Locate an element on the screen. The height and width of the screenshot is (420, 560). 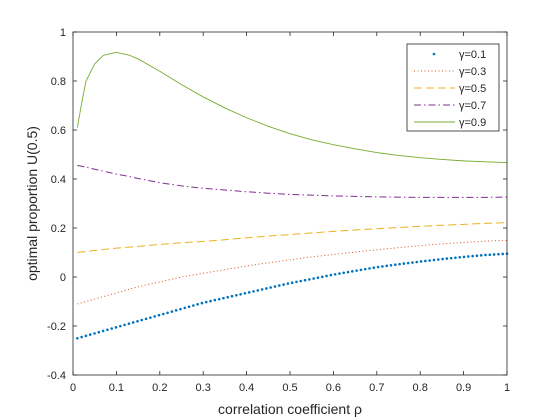
y-tick-label: 1 is located at coordinates (63, 33).